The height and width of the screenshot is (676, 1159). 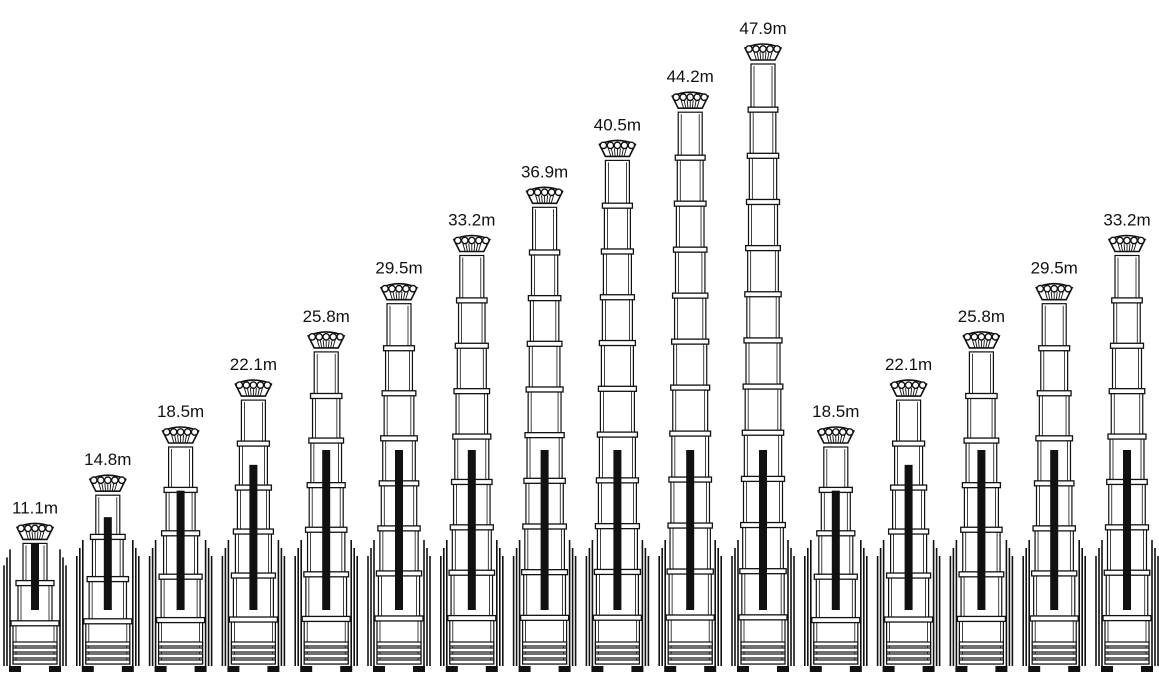 What do you see at coordinates (180, 411) in the screenshot?
I see `height-label: 18.5m` at bounding box center [180, 411].